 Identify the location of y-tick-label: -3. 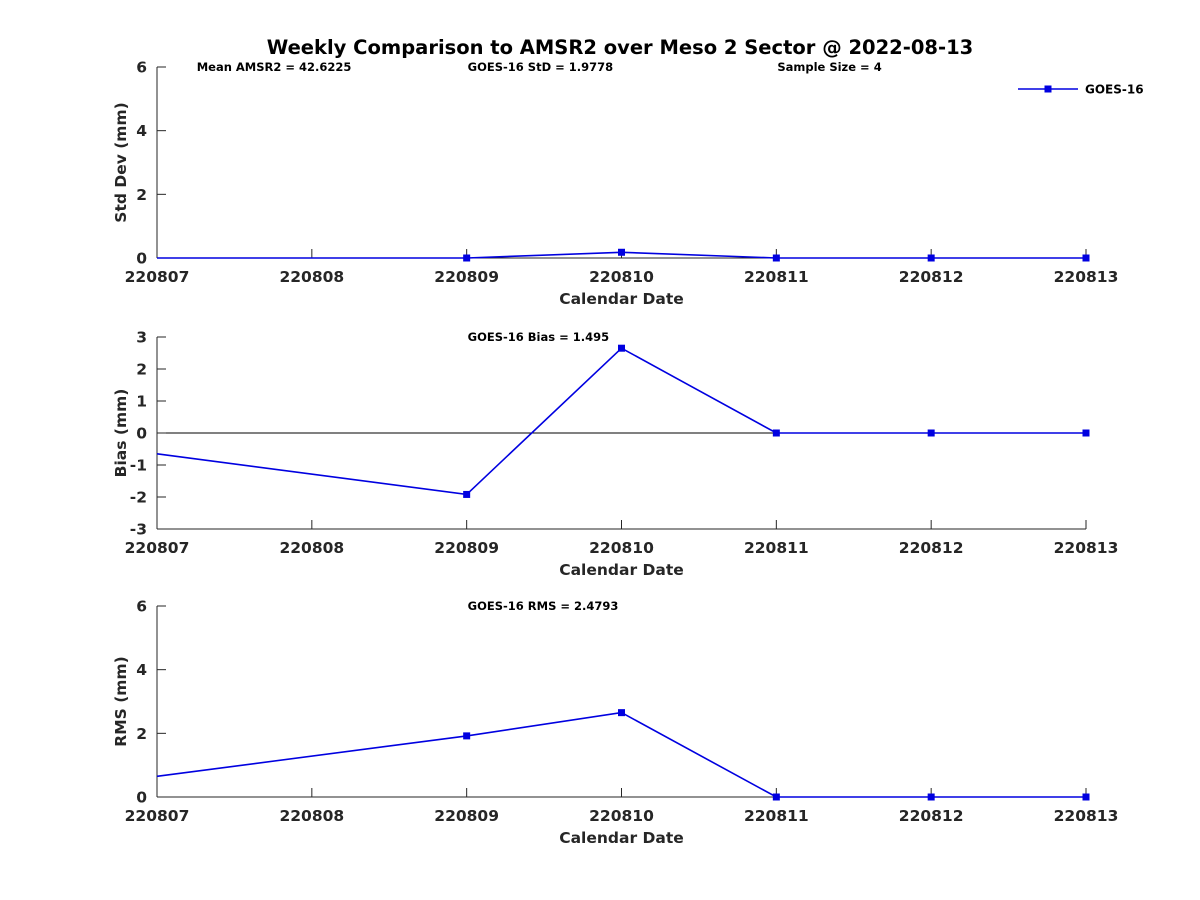
(138, 530).